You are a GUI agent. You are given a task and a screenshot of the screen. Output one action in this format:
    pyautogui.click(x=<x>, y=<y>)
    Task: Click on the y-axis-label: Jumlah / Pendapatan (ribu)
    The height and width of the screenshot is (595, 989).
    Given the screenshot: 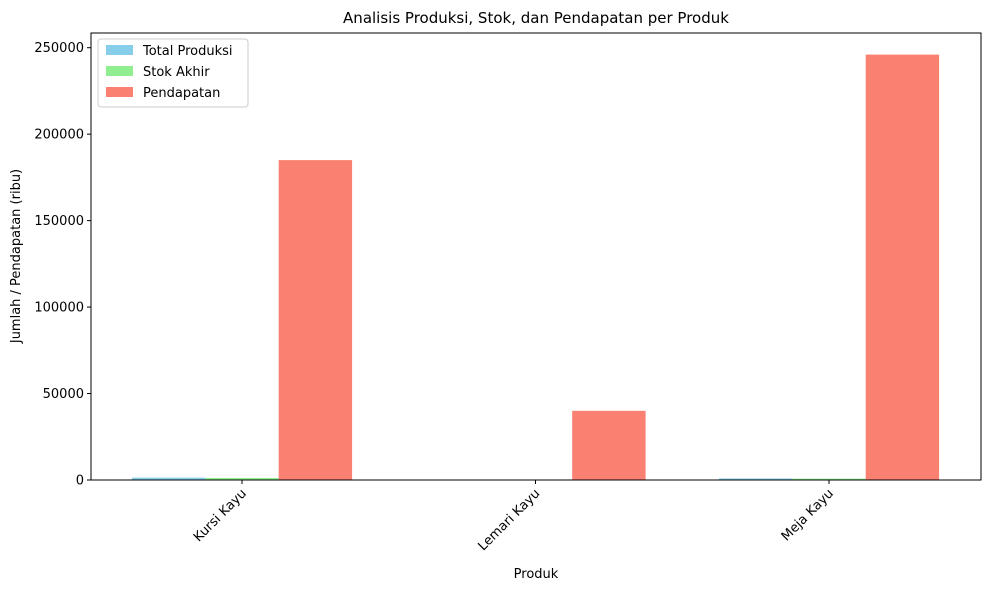 What is the action you would take?
    pyautogui.click(x=16, y=256)
    